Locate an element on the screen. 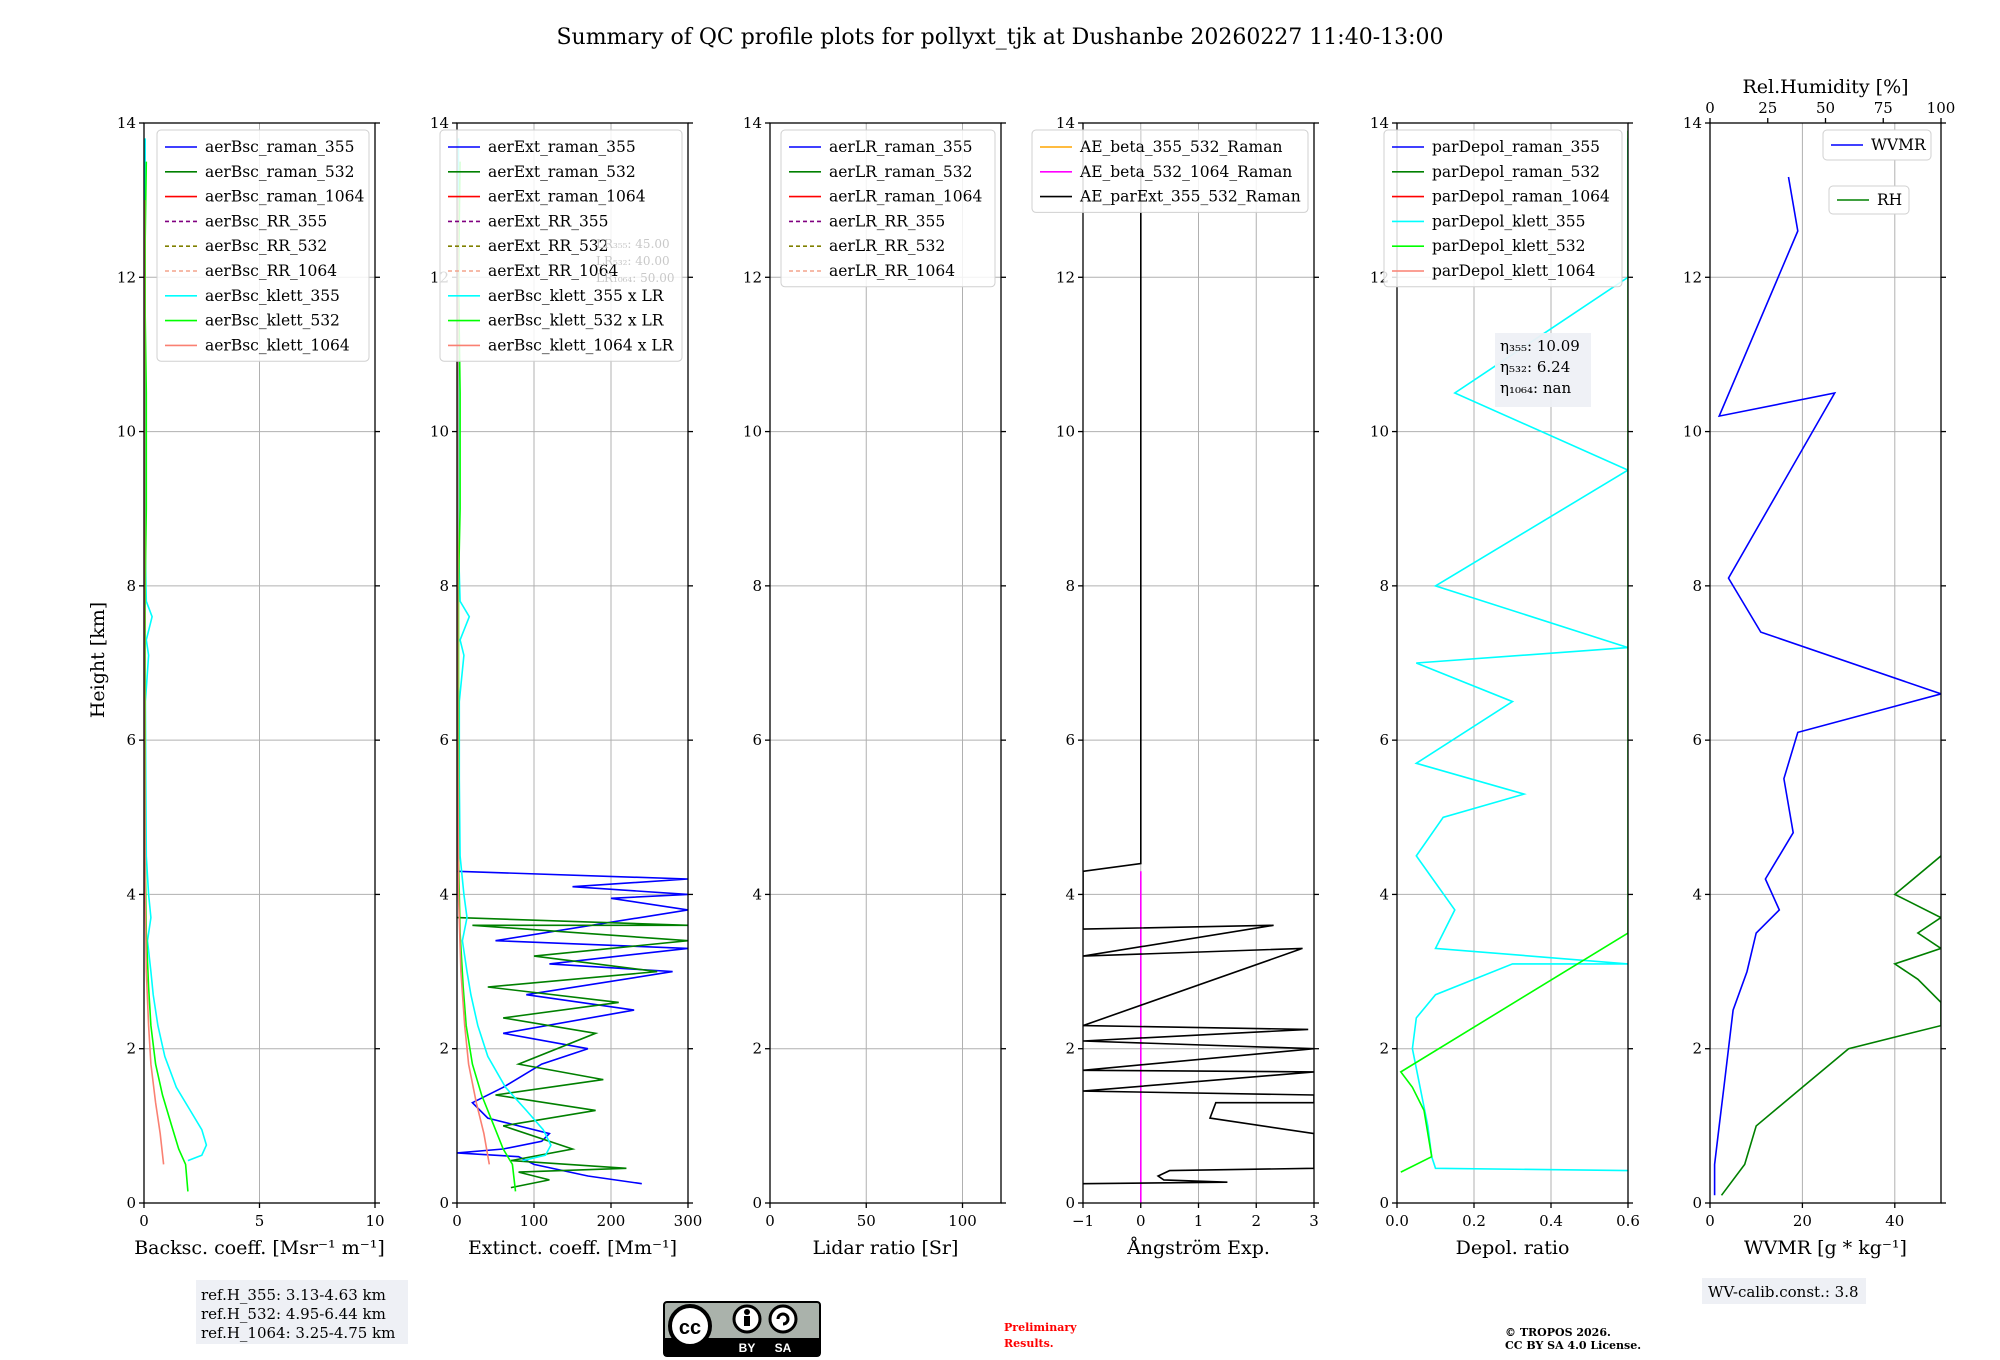  x-tick-label: 20 is located at coordinates (1802, 1221).